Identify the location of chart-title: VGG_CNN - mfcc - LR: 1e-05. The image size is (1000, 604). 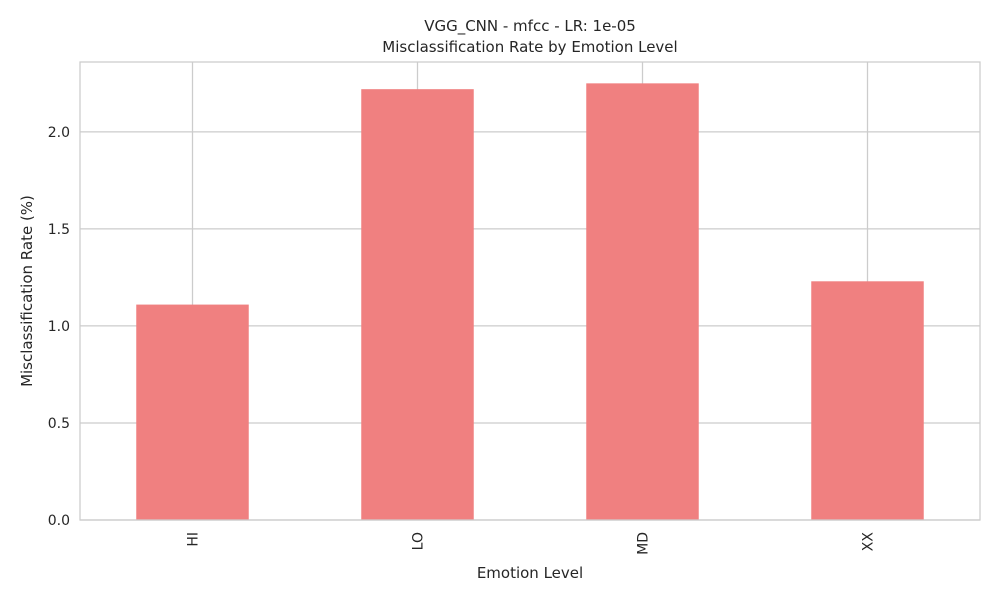
(530, 26).